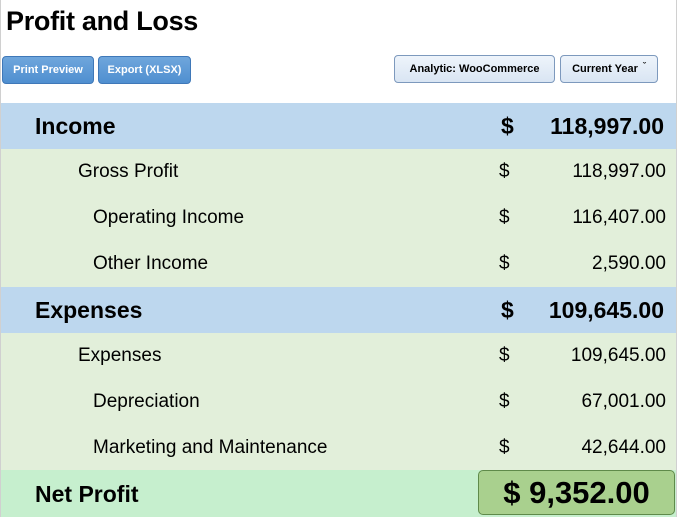 This screenshot has height=517, width=677. What do you see at coordinates (576, 492) in the screenshot?
I see `net-profit-amount: $ 9,352.00` at bounding box center [576, 492].